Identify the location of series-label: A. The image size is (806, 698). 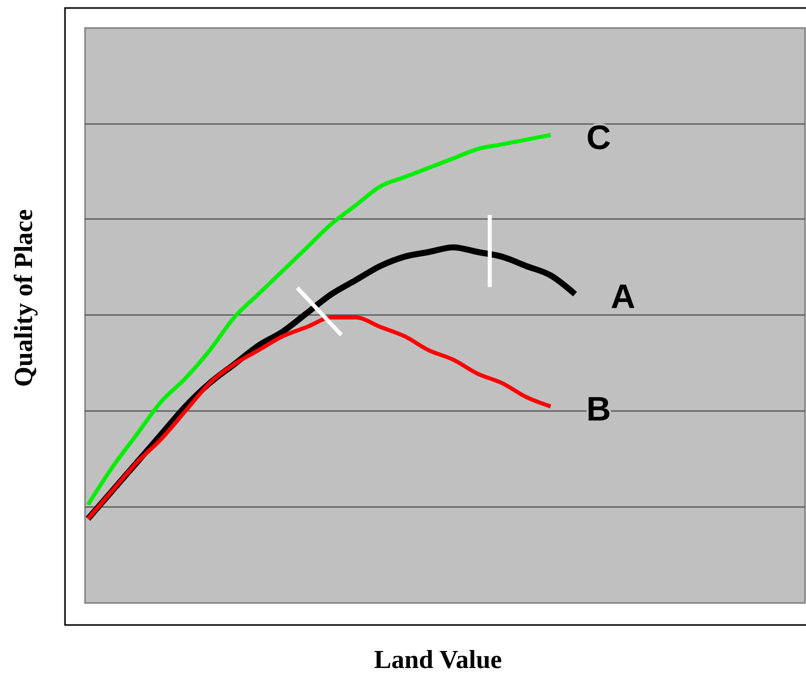
(623, 297).